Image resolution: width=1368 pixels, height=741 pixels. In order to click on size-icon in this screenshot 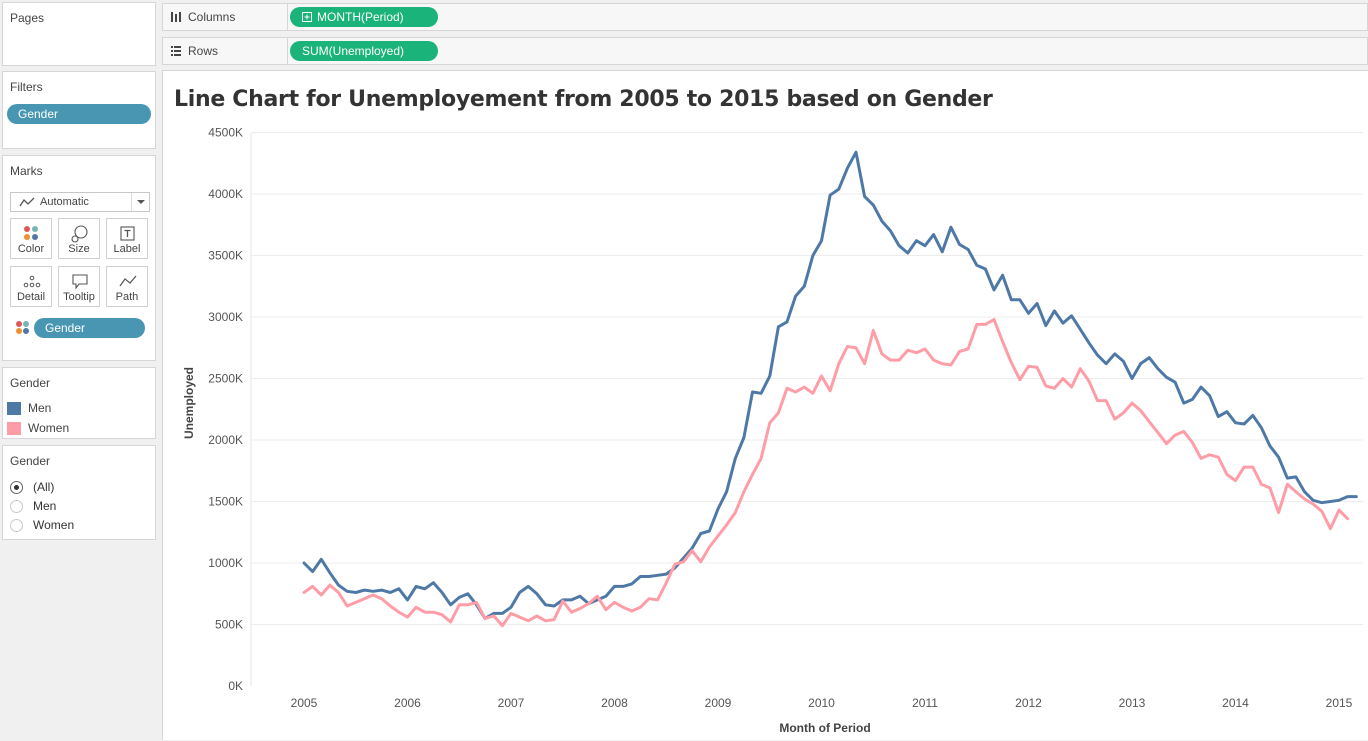, I will do `click(79, 231)`.